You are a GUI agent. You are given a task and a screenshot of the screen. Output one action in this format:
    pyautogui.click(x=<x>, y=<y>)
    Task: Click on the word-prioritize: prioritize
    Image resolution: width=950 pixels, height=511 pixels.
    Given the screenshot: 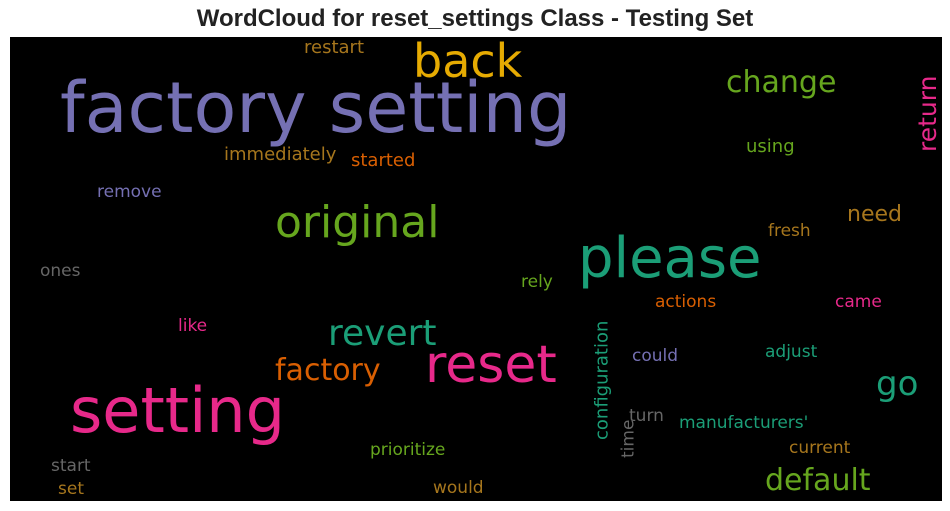 What is the action you would take?
    pyautogui.click(x=407, y=450)
    